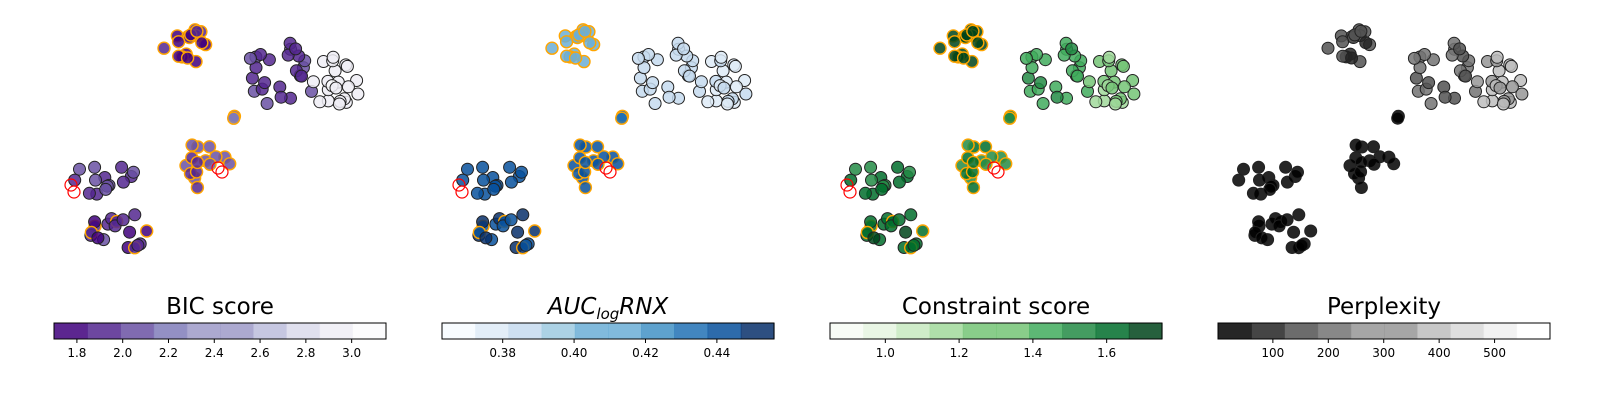  Describe the element at coordinates (76, 353) in the screenshot. I see `colorbar-tick-label: 1.8` at that location.